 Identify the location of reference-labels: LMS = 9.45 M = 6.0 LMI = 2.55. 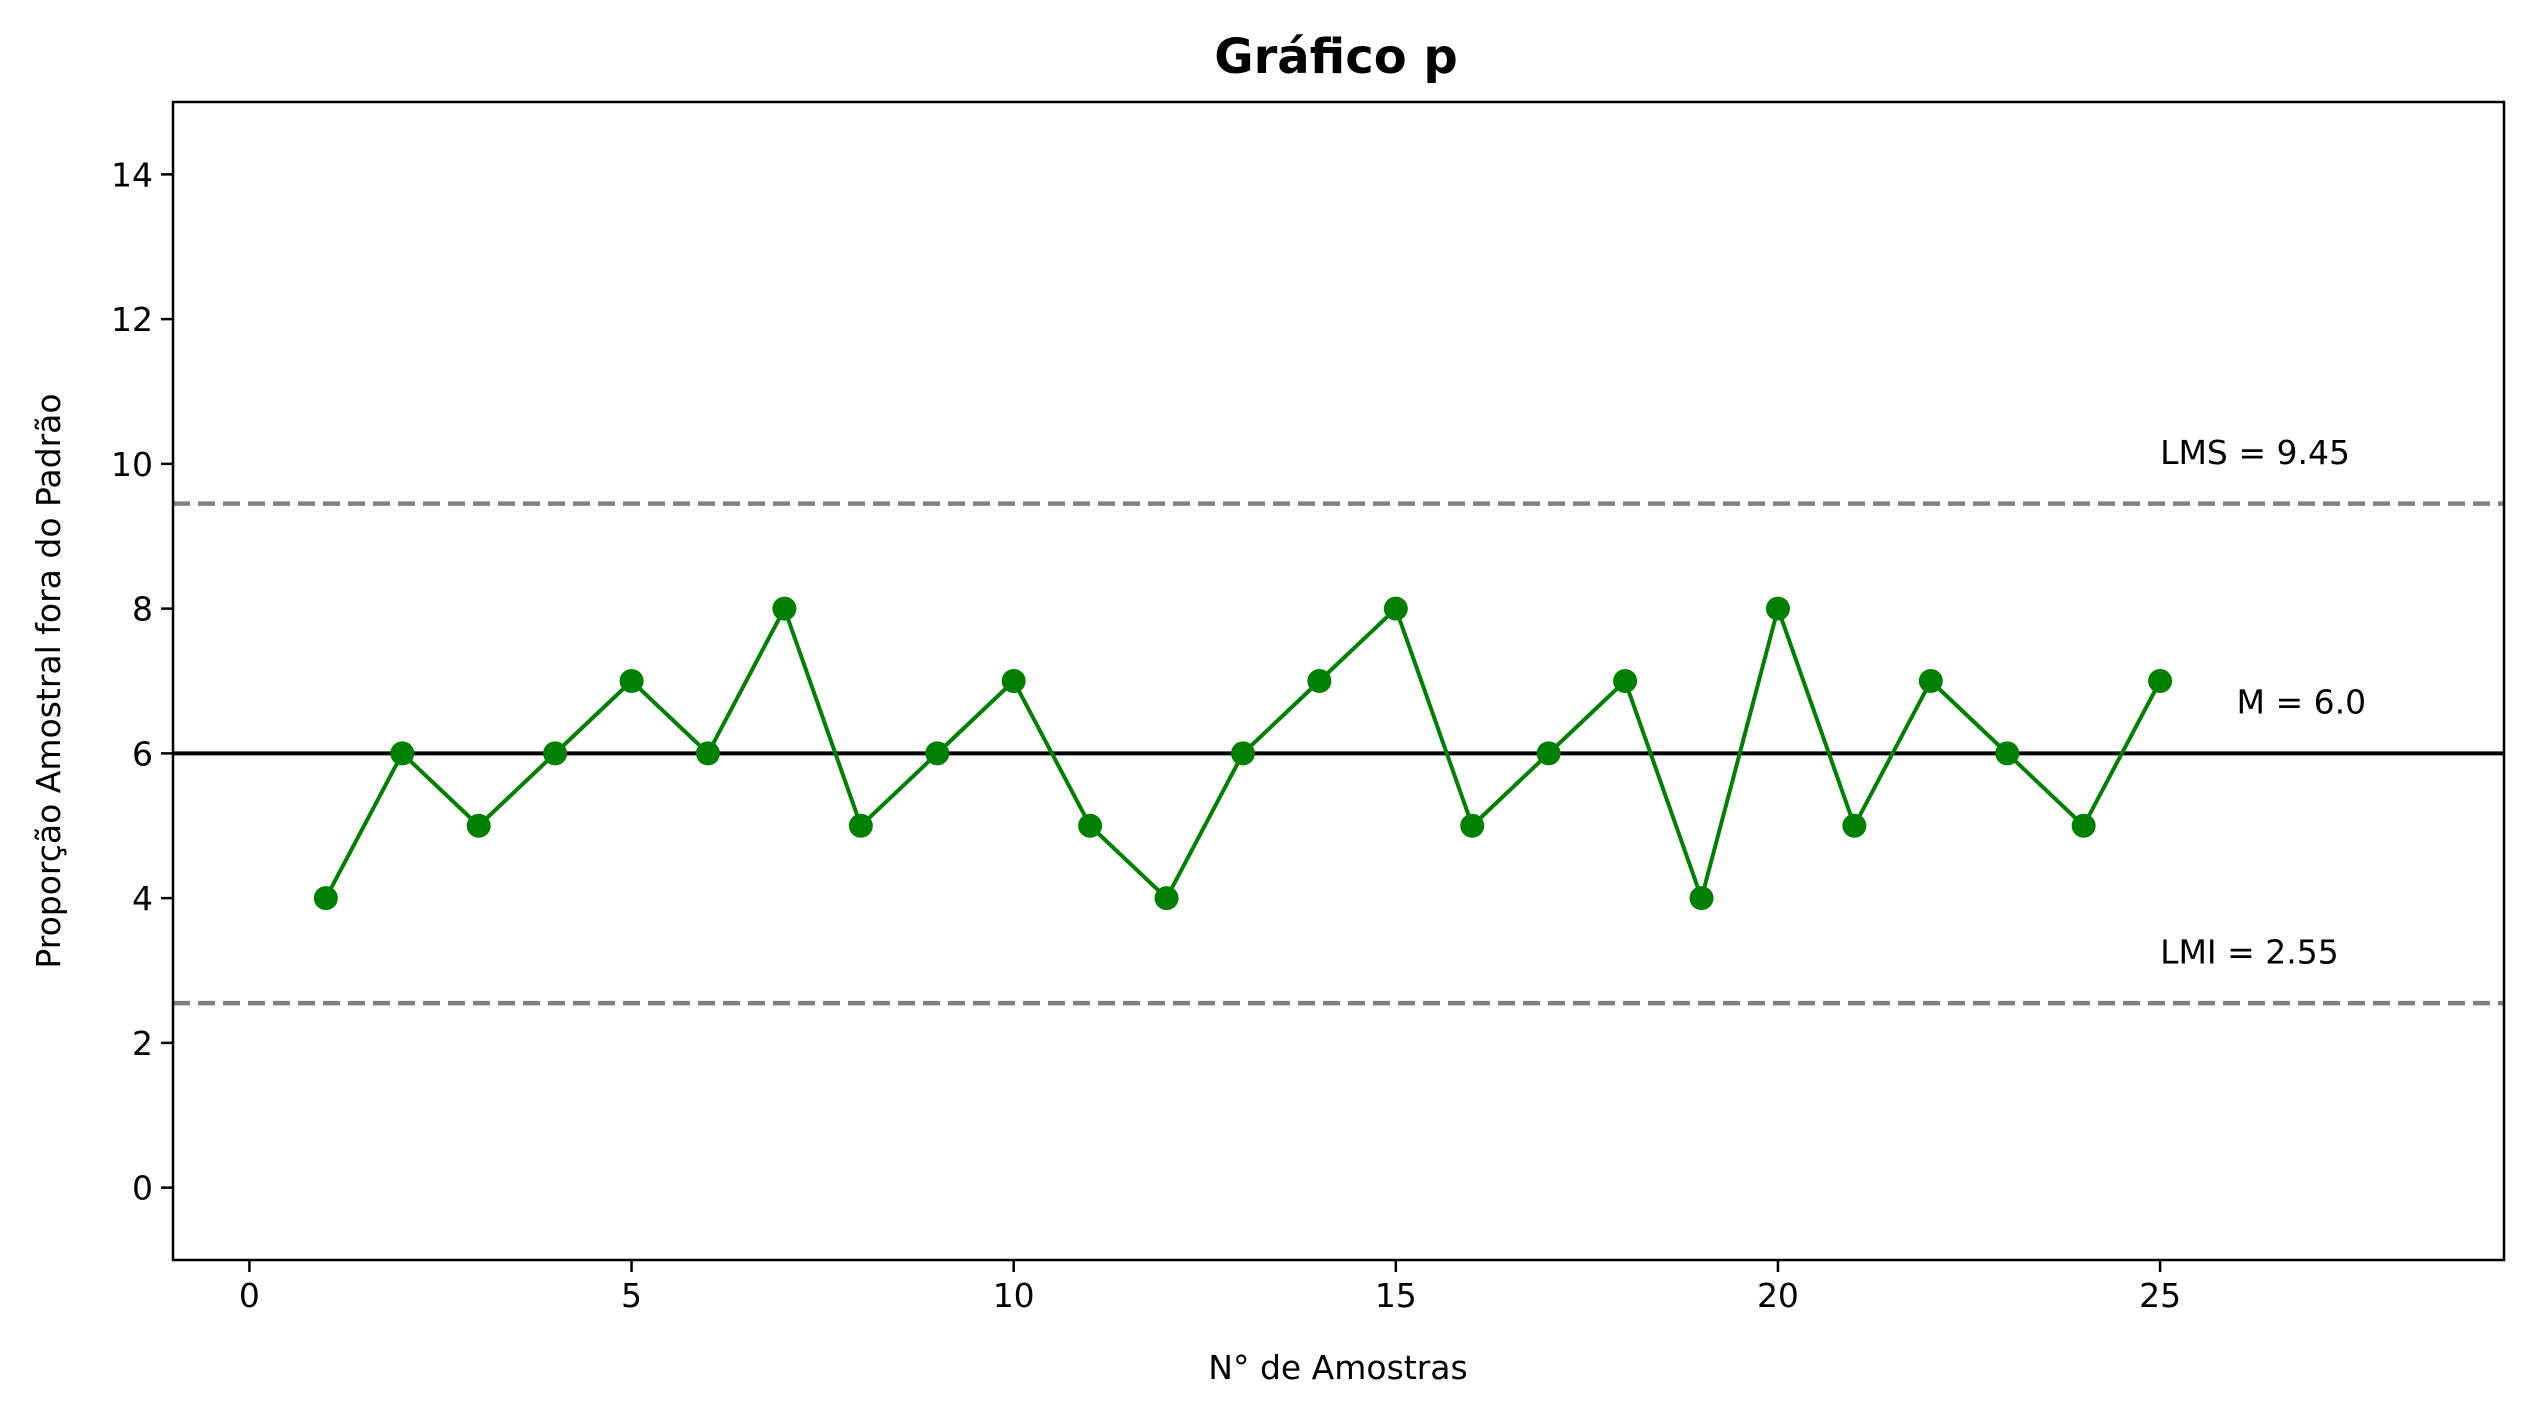
(2263, 702).